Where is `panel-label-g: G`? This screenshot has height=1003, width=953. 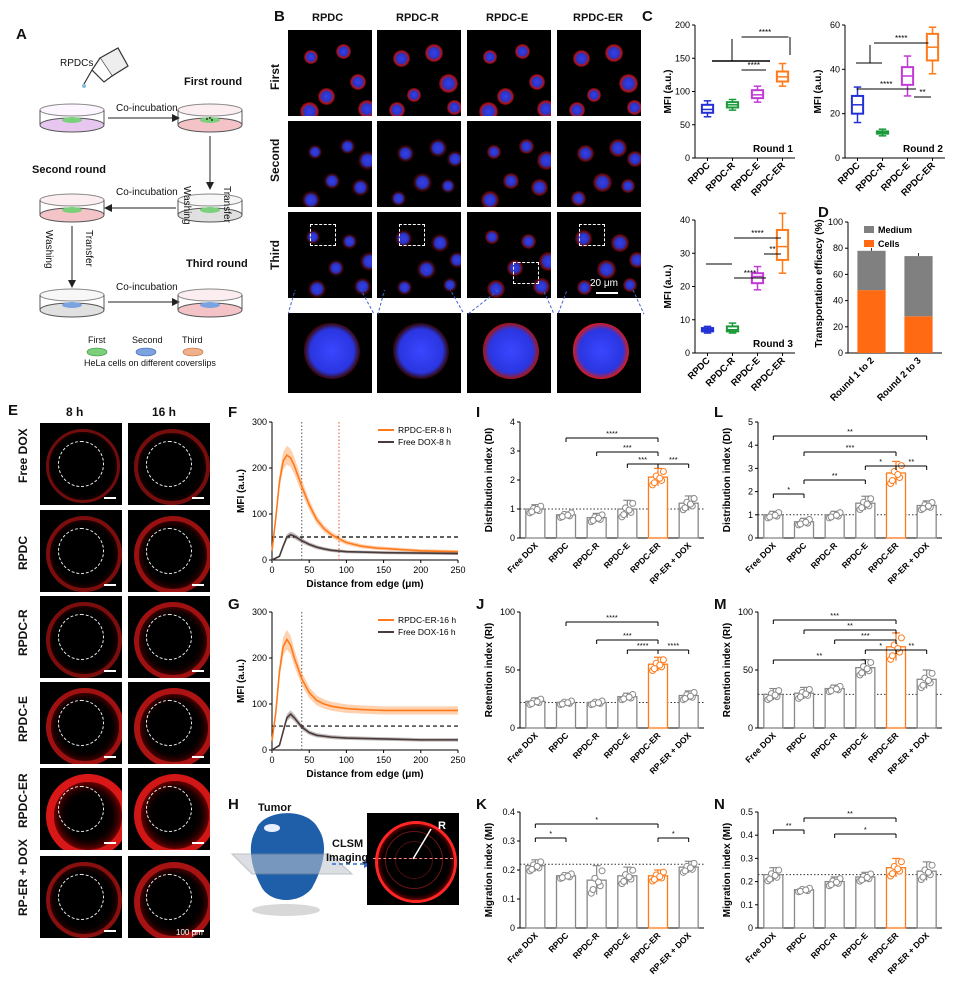 panel-label-g: G is located at coordinates (234, 604).